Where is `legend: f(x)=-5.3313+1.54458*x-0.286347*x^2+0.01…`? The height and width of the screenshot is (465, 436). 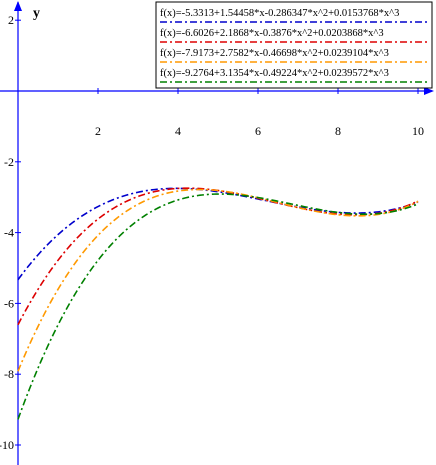
legend: f(x)=-5.3313+1.54458*x-0.286347*x^2+0.01… is located at coordinates (294, 45).